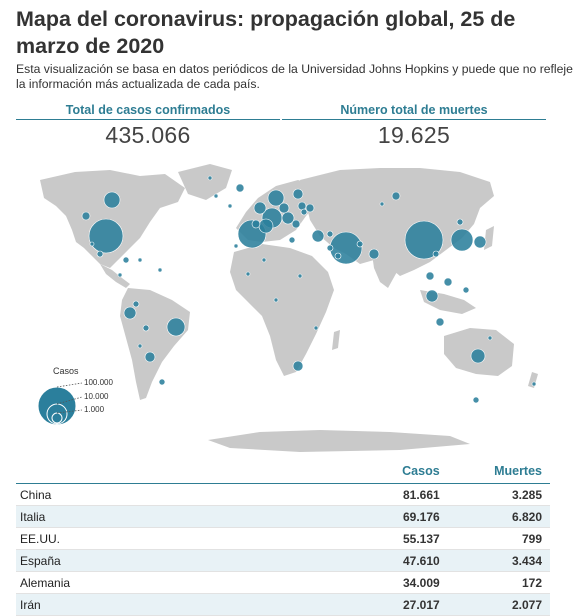 The width and height of the screenshot is (583, 616). Describe the element at coordinates (148, 111) in the screenshot. I see `total-cases-label: Total de casos confirmados` at that location.